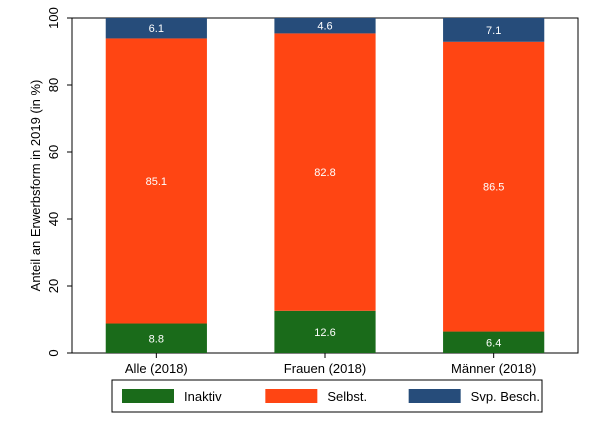 Image resolution: width=605 pixels, height=422 pixels. I want to click on x-tick-label: Frauen (2018), so click(325, 368).